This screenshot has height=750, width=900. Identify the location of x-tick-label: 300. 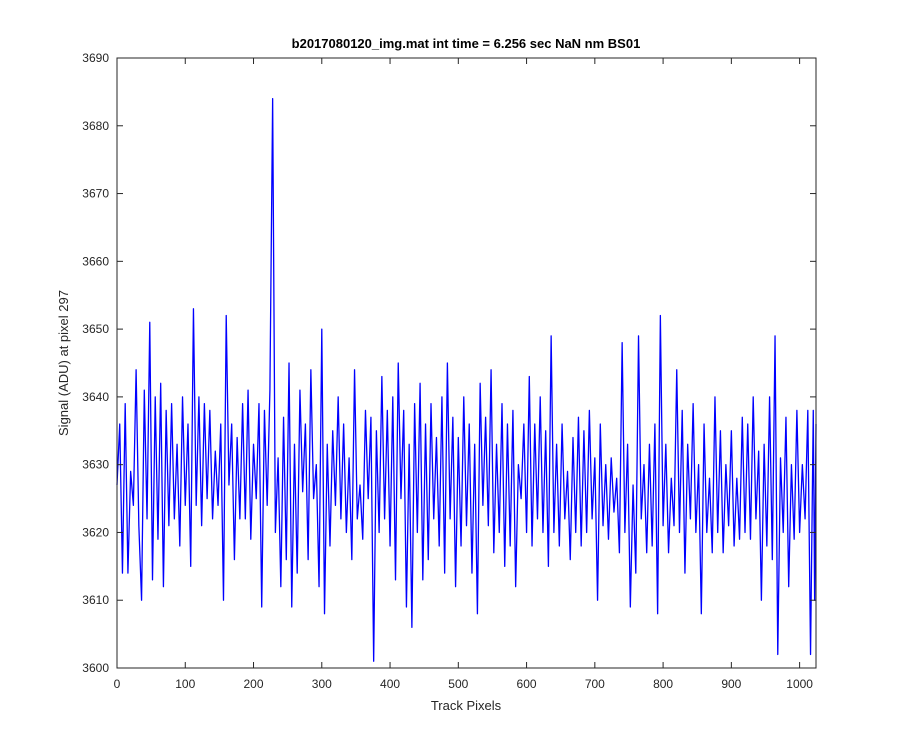
(322, 684).